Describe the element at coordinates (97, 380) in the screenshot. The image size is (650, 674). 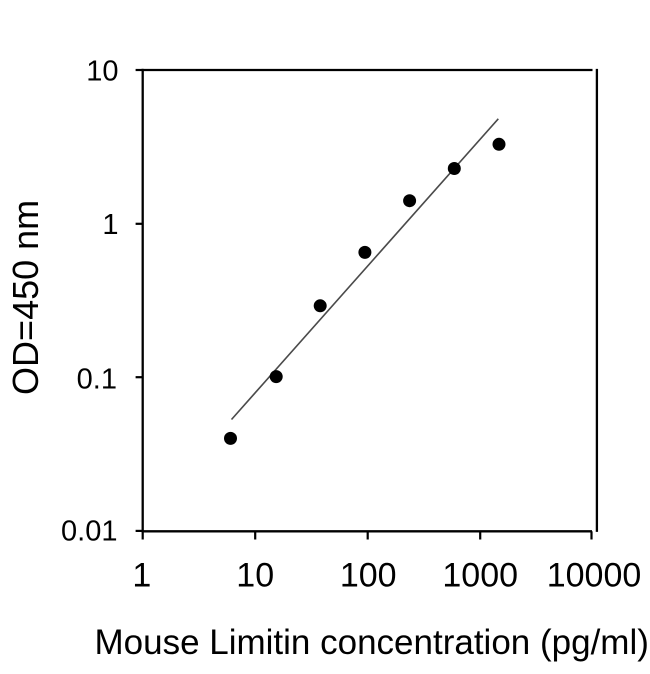
I see `svg-text: 0.1` at that location.